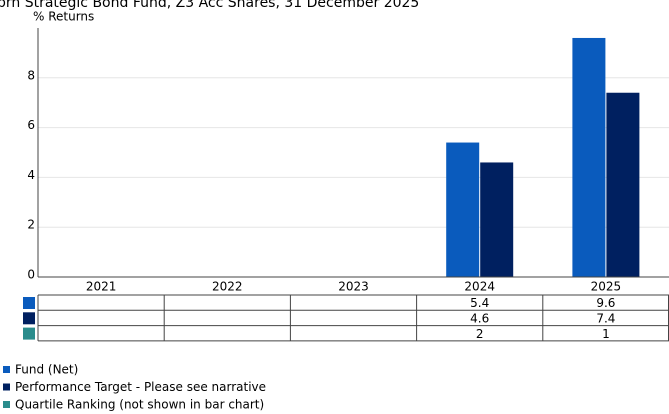 This screenshot has height=414, width=669. I want to click on y-tick-label: 6, so click(31, 125).